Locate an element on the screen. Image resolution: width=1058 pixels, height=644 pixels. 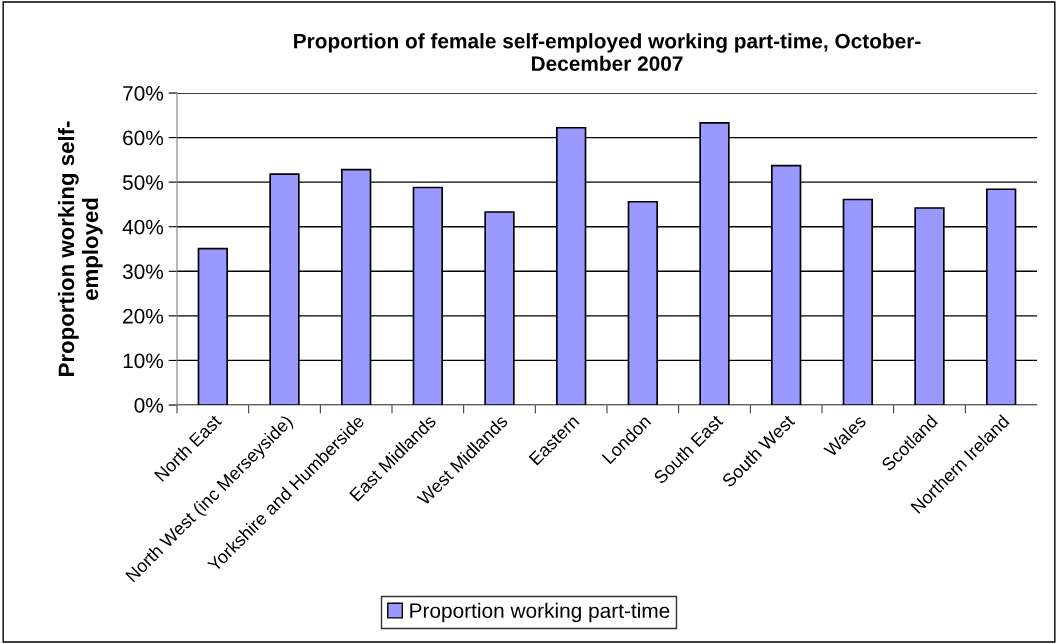
y-tick-label: 70% is located at coordinates (143, 93).